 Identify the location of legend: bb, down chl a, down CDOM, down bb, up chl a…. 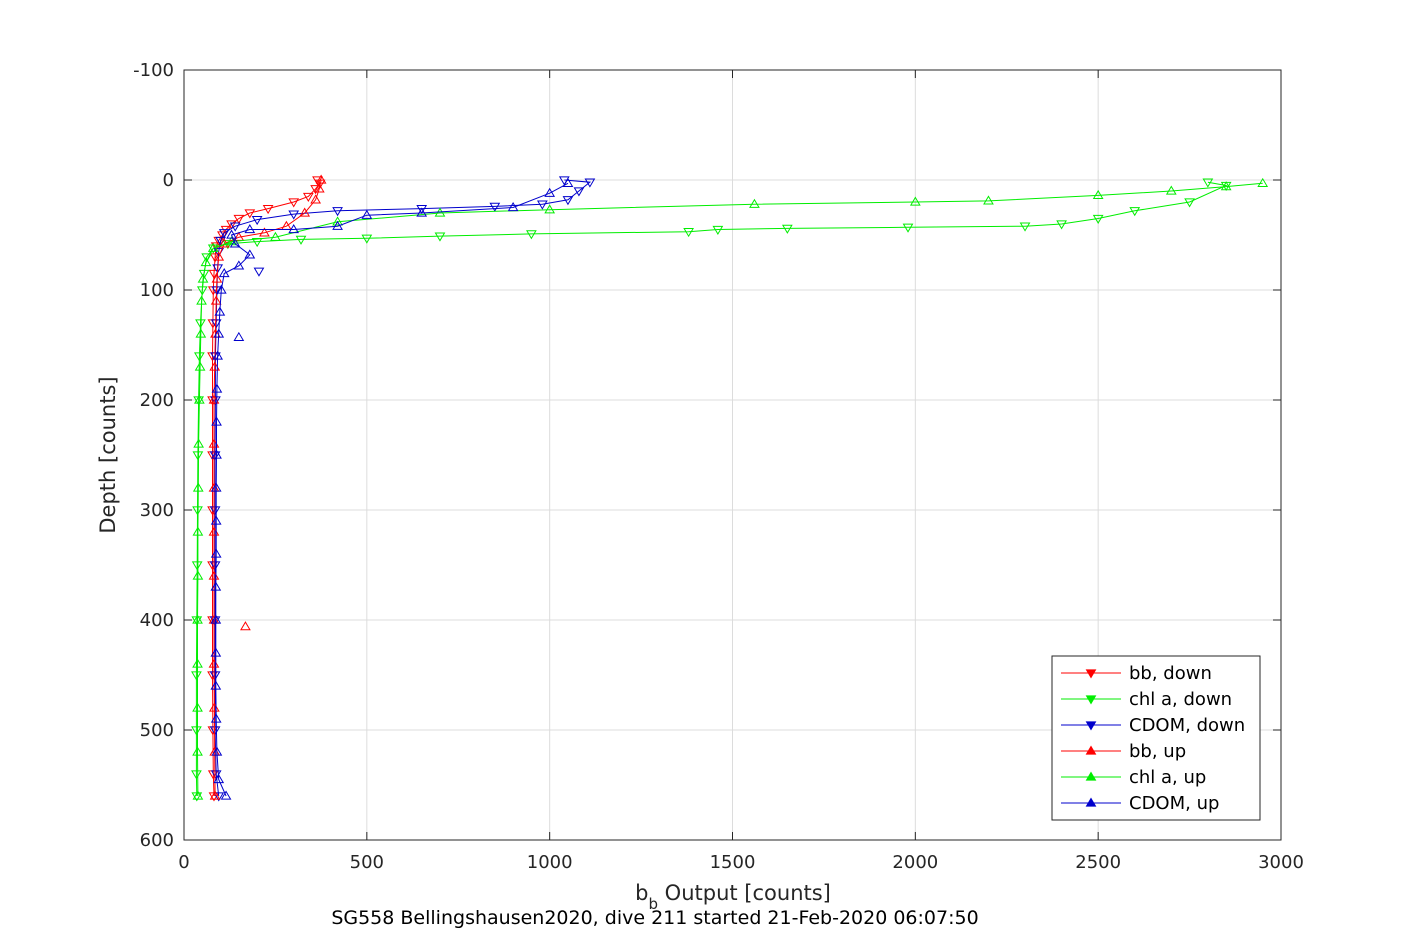
(1156, 738).